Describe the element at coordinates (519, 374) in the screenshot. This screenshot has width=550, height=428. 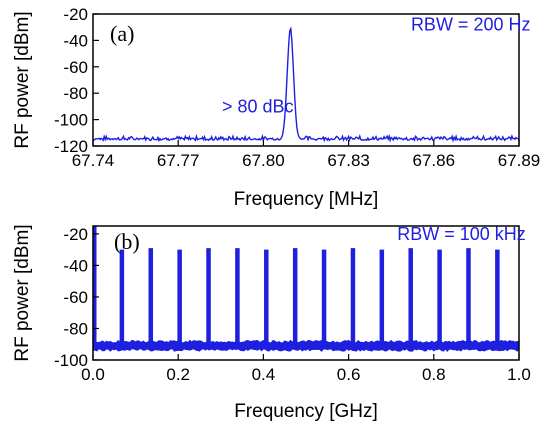
I see `panel-b-x-tick-label: 1.0` at that location.